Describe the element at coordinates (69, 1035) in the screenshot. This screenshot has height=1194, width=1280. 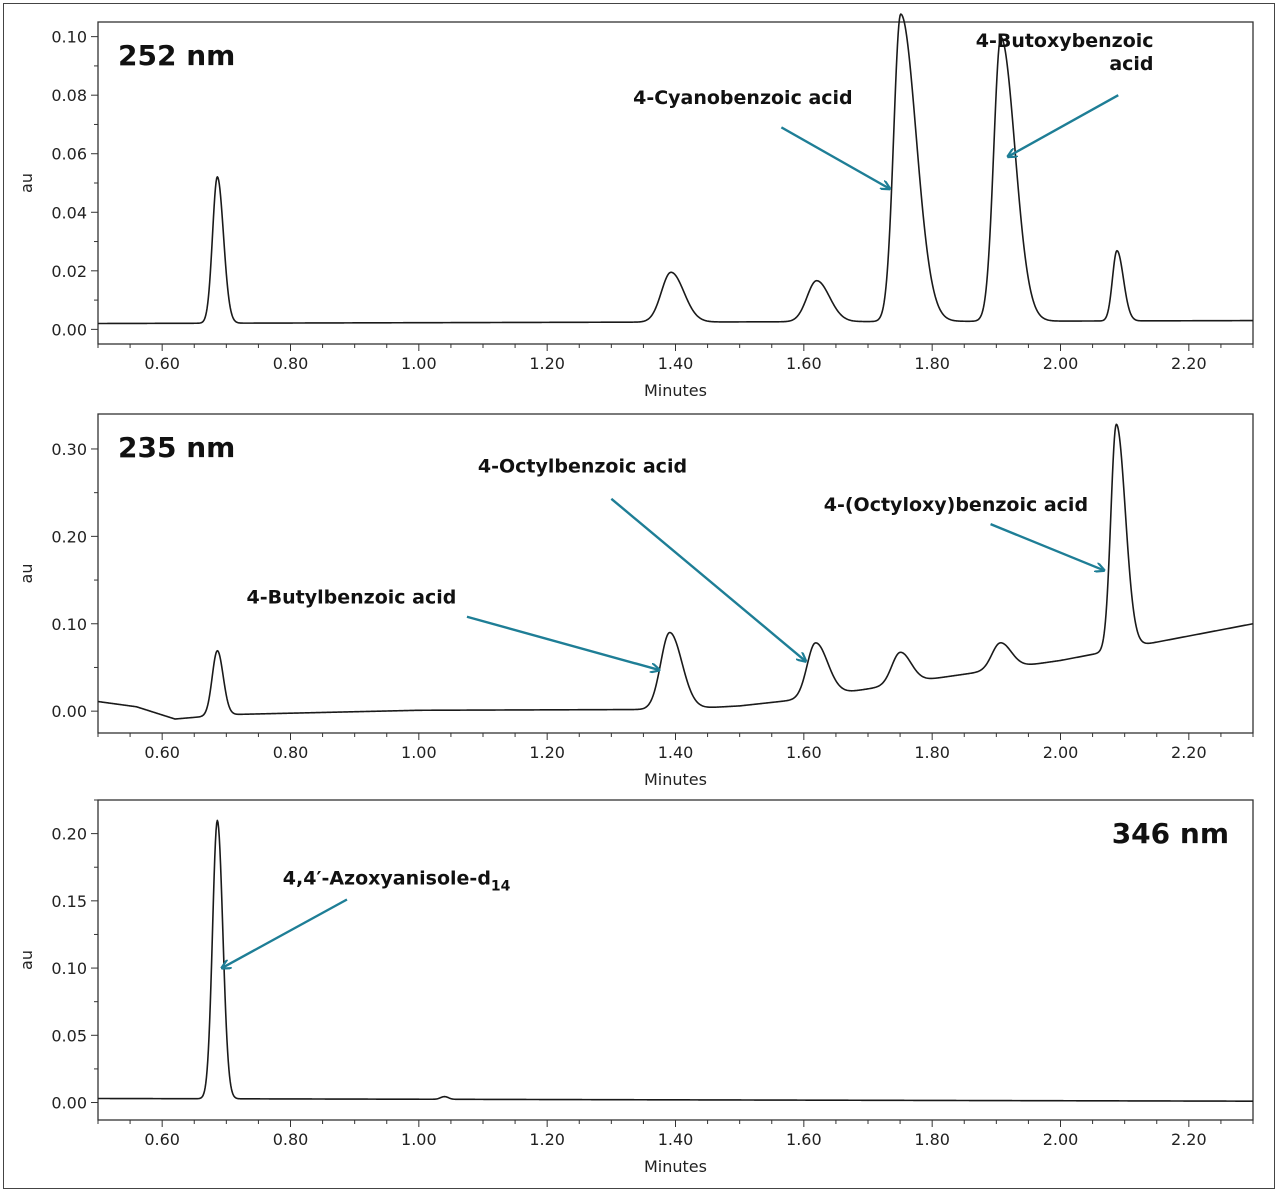
I see `y-tick-label: 0.05` at that location.